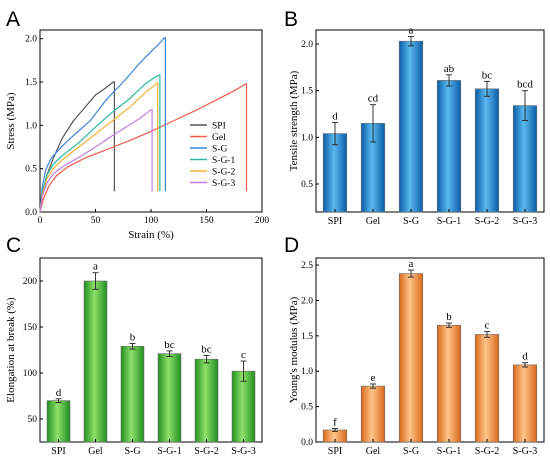  Describe the element at coordinates (151, 235) in the screenshot. I see `x-axis-label: Strain (%)` at that location.